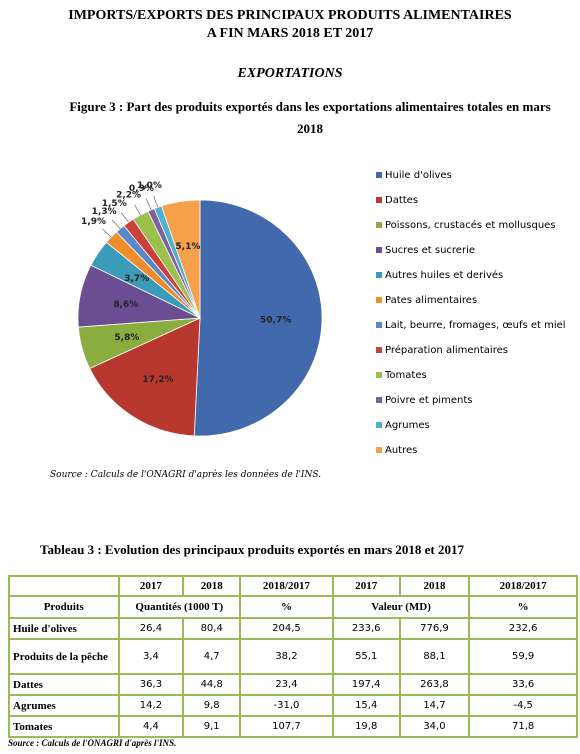  What do you see at coordinates (64, 656) in the screenshot?
I see `cell: Produits de la pêche` at bounding box center [64, 656].